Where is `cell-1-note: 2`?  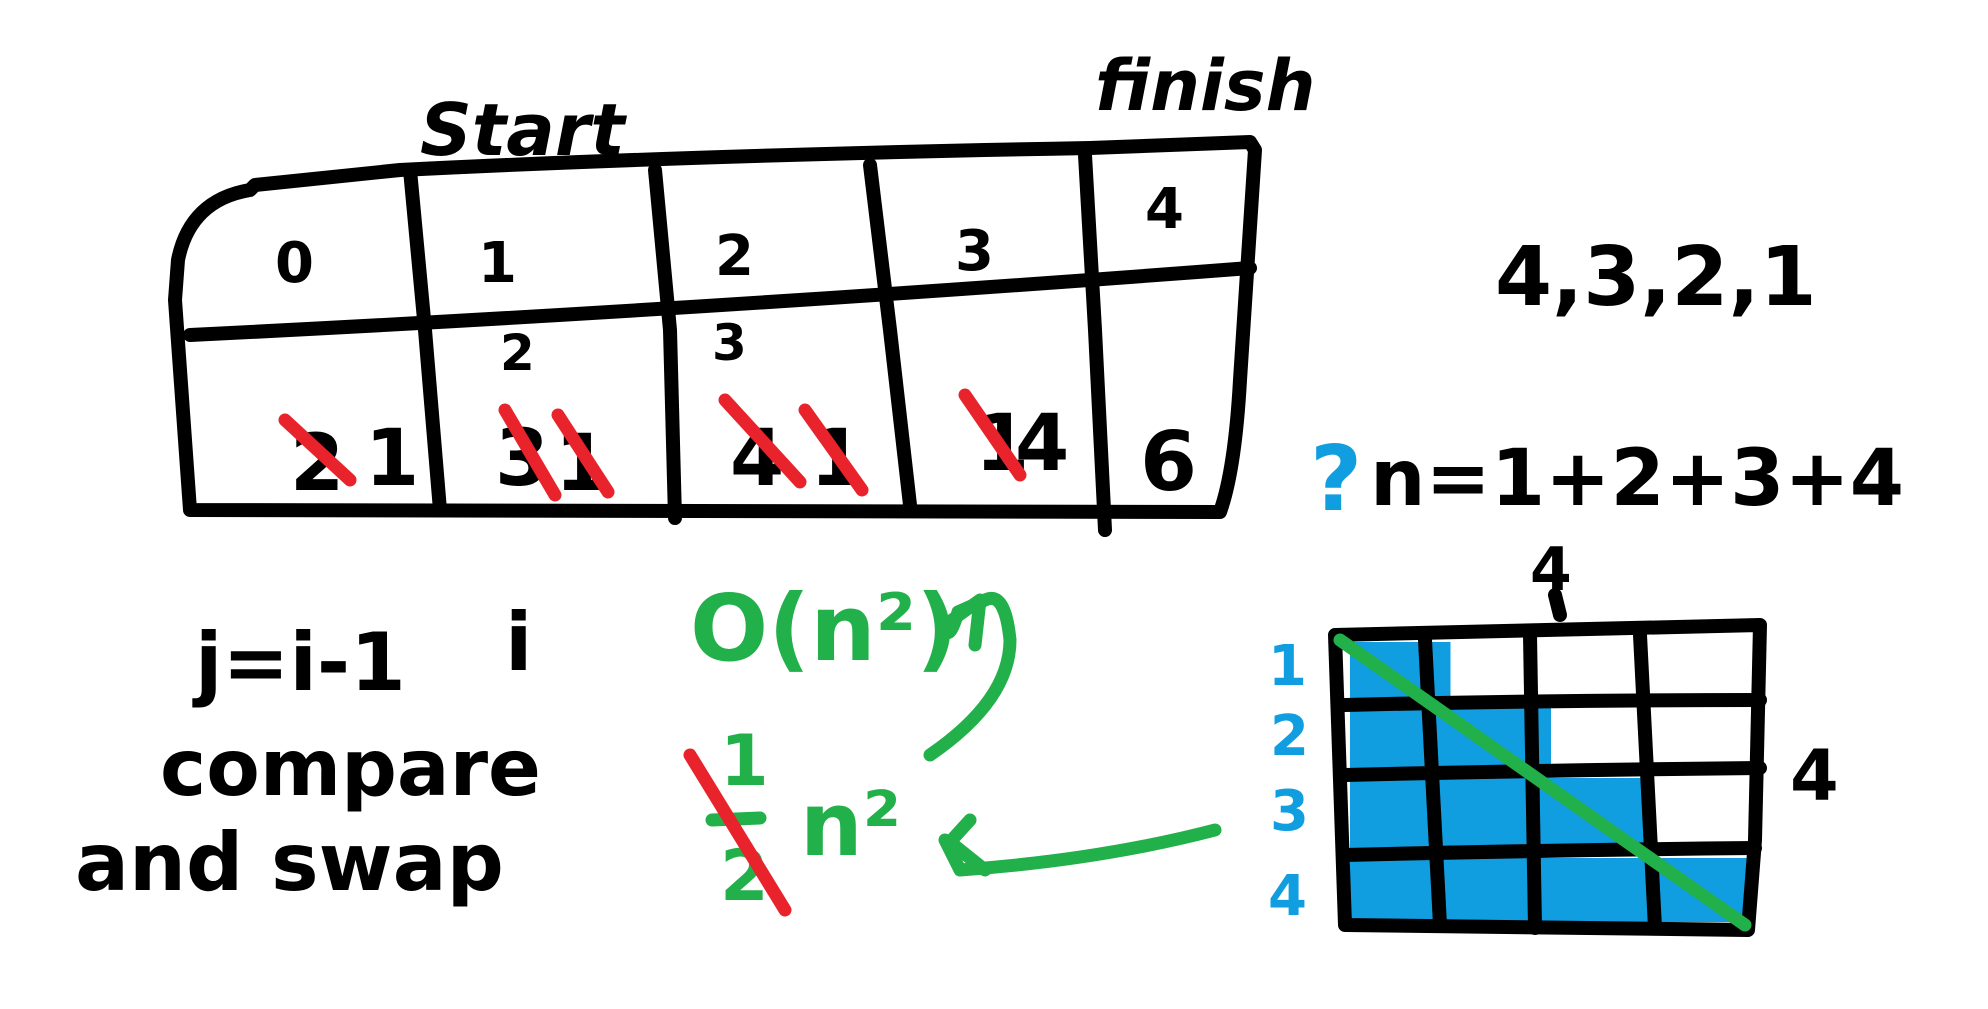 cell-1-note: 2 is located at coordinates (517, 353).